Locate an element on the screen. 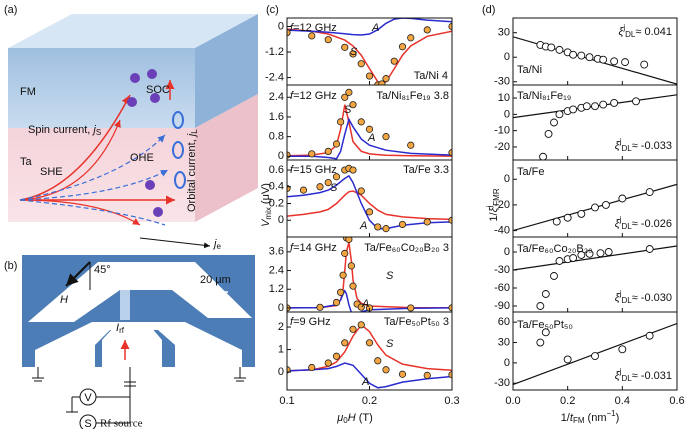  text-part: ≈ -0.031 is located at coordinates (652, 376).